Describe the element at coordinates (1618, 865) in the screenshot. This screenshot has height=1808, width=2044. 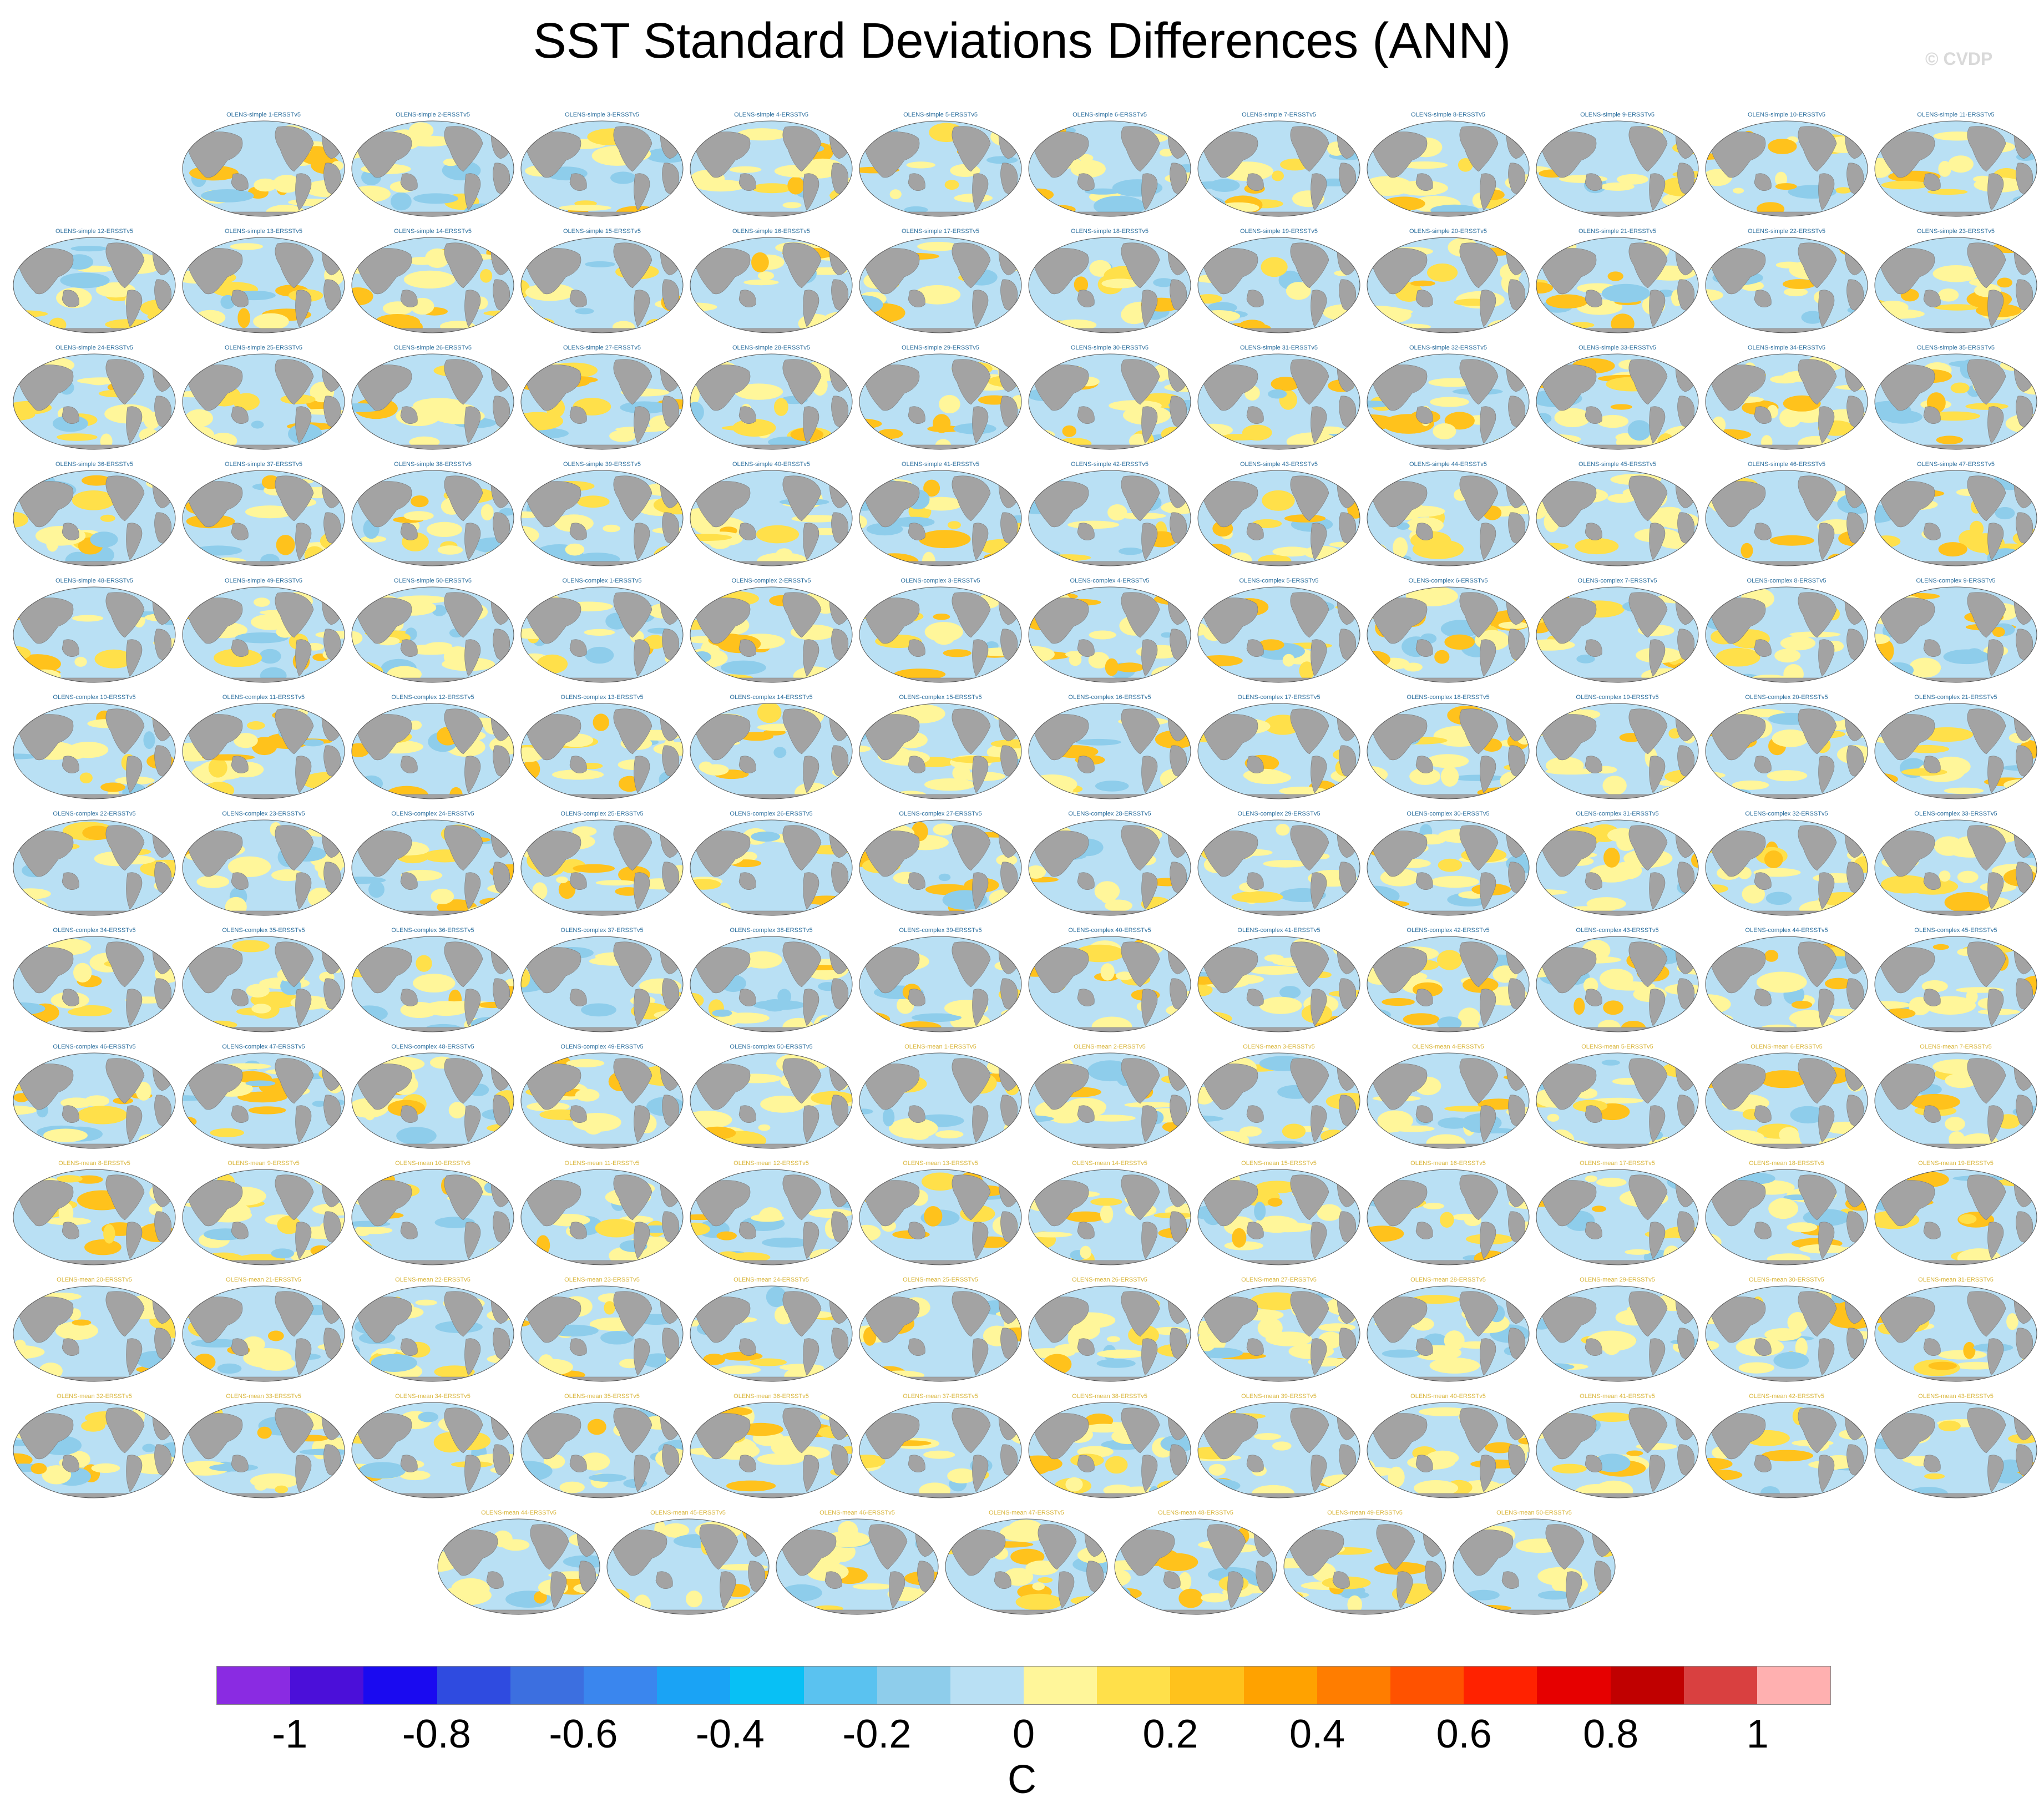
I see `map-panel: OLENS-complex 31-ERSSTv5` at that location.